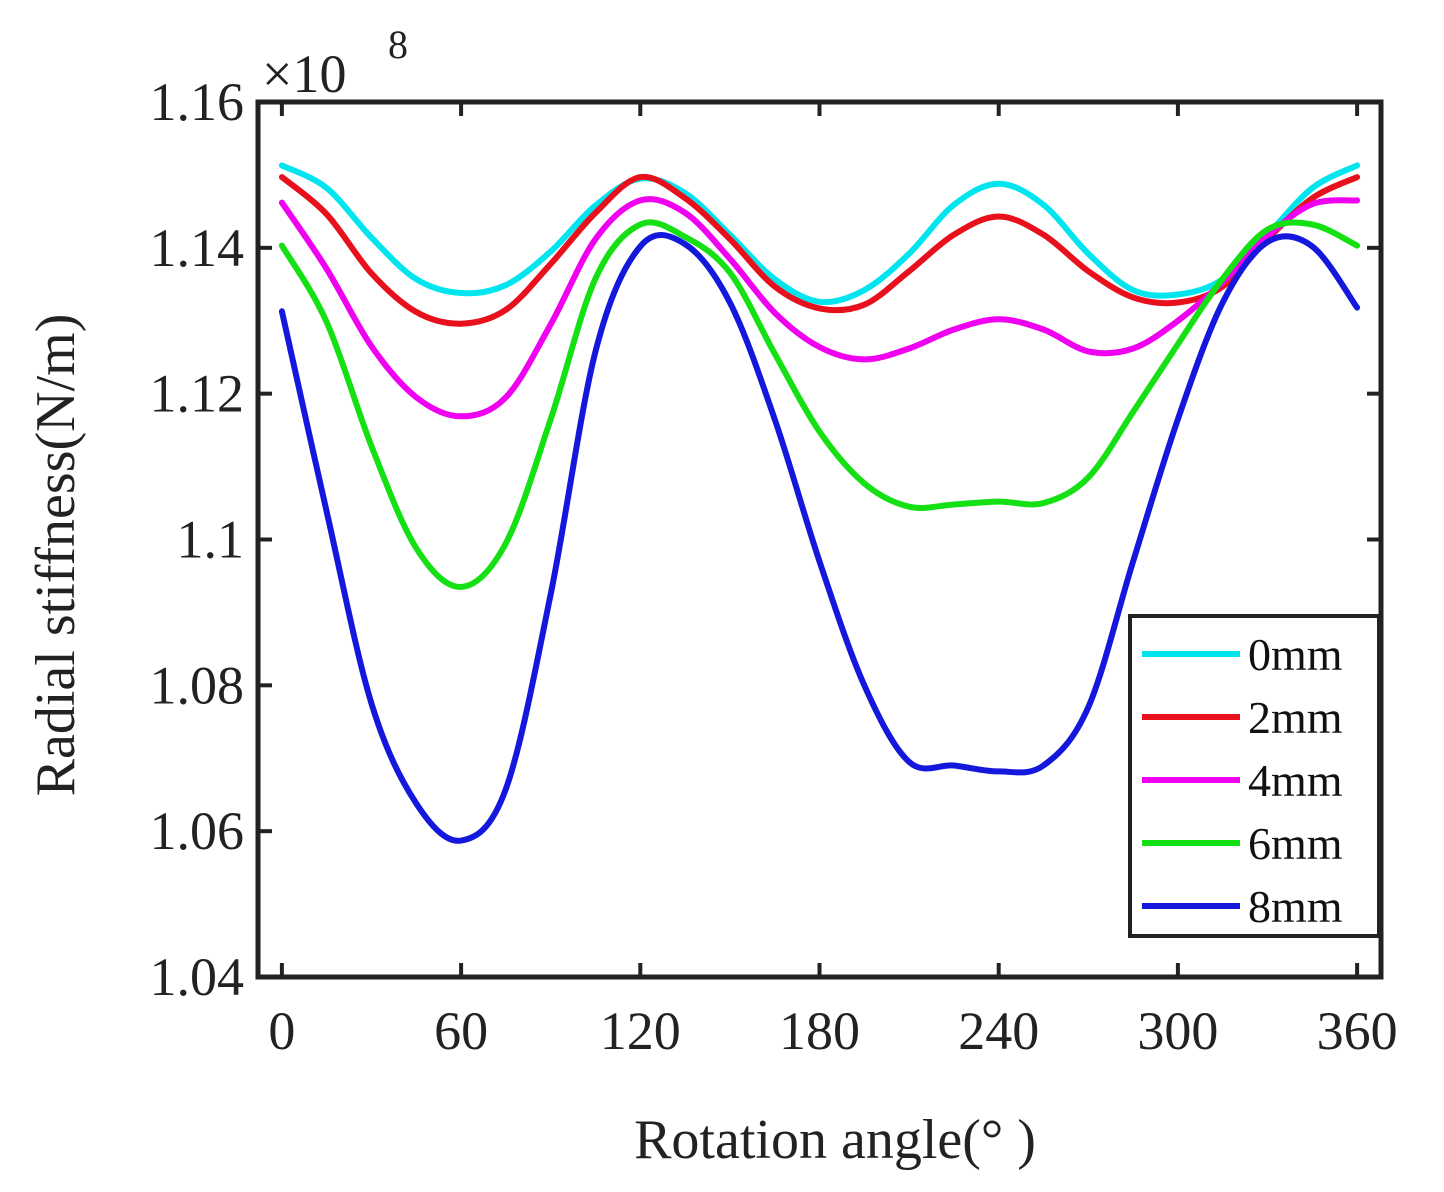  Describe the element at coordinates (197, 394) in the screenshot. I see `y-tick-label-1.12: 1.12` at that location.